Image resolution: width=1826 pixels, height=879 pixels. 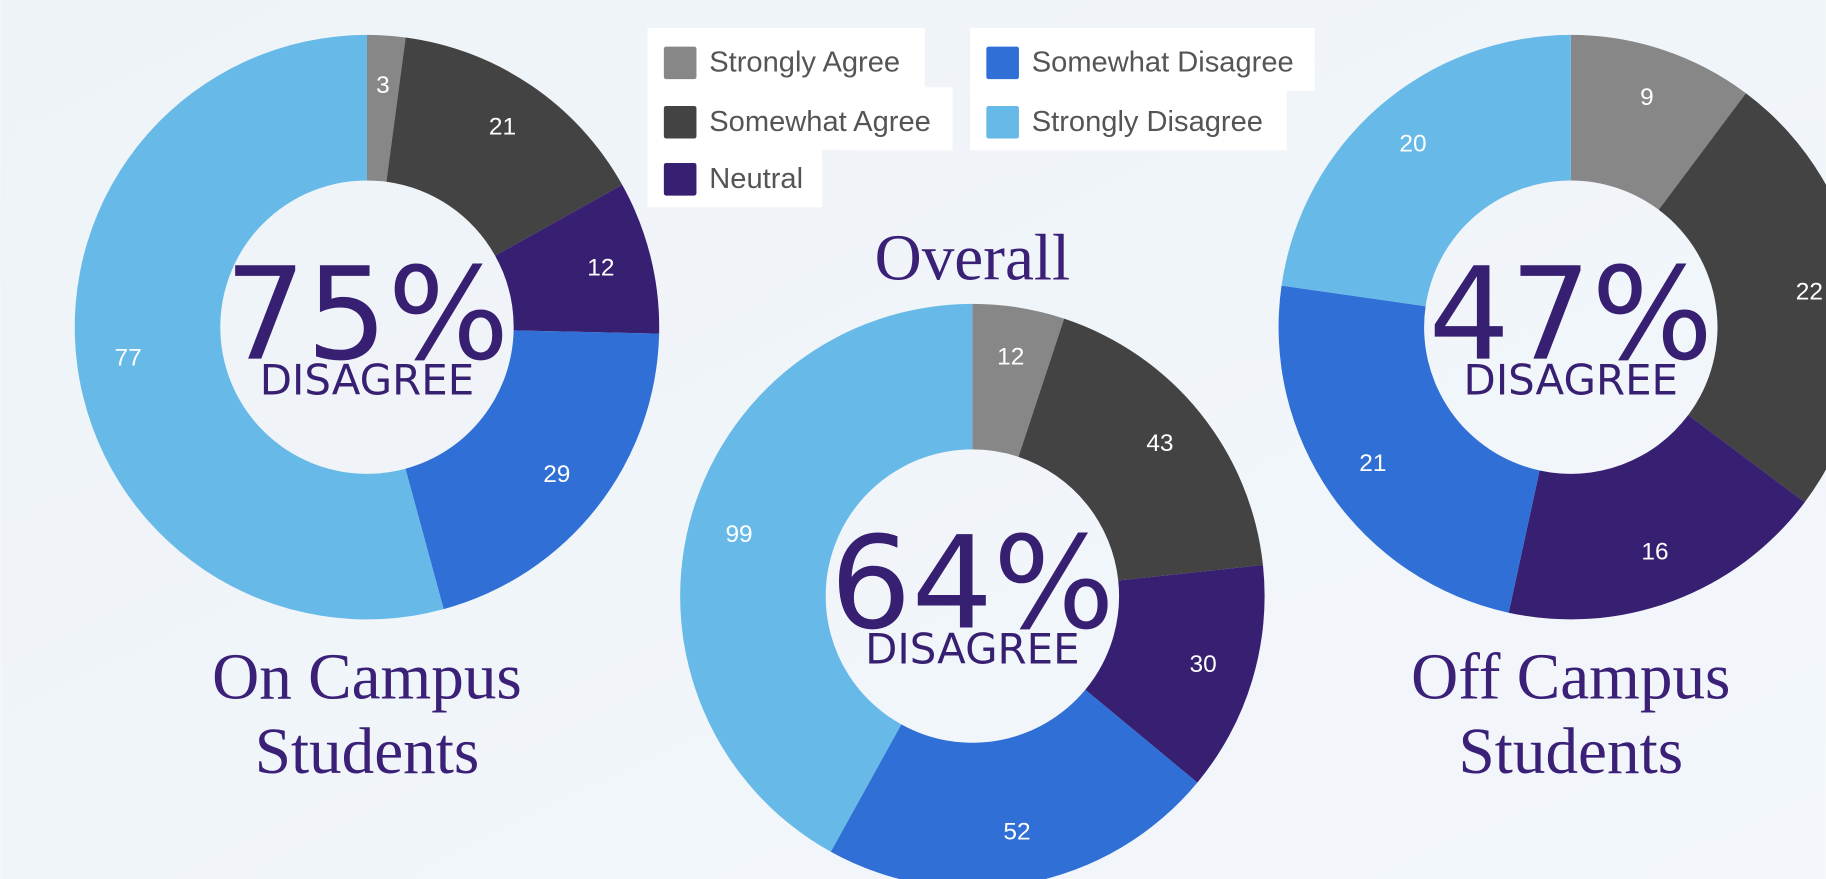 I want to click on data-label: 52, so click(x=1016, y=831).